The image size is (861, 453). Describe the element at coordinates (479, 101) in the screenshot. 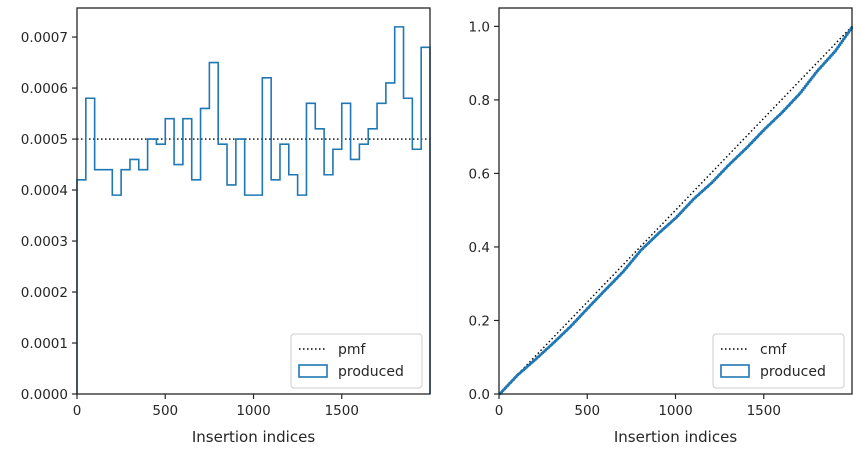

I see `y-tick-label: 0.8` at that location.